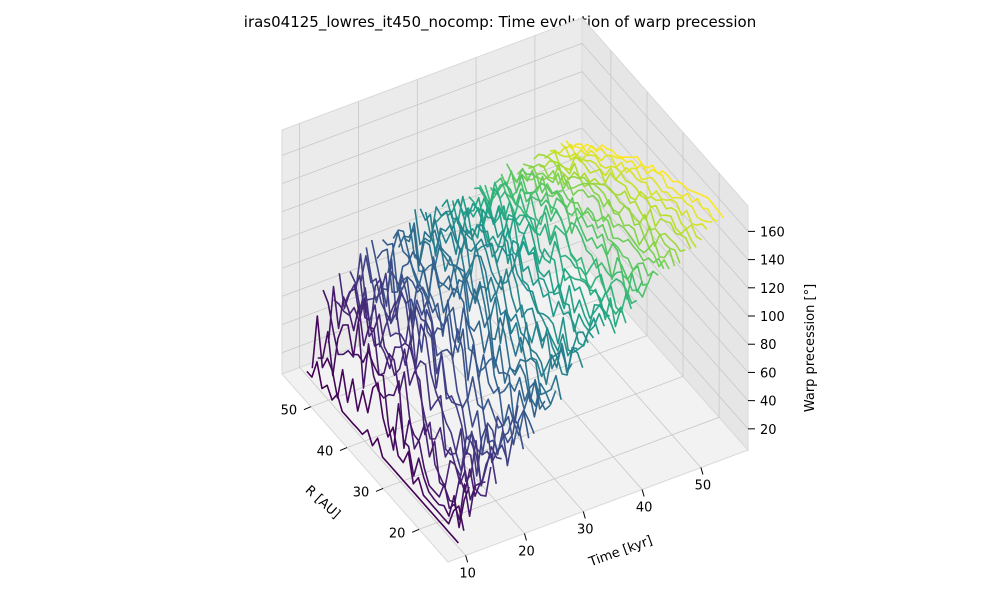 This screenshot has width=1000, height=600. Describe the element at coordinates (644, 508) in the screenshot. I see `y-tick-label: 40` at that location.